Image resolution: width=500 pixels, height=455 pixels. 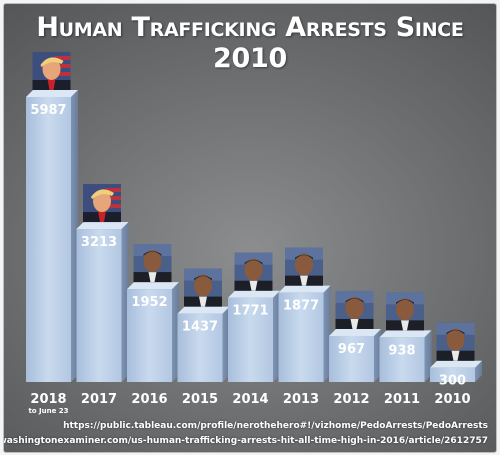 I want to click on bar-value-label: 300, so click(x=452, y=381).